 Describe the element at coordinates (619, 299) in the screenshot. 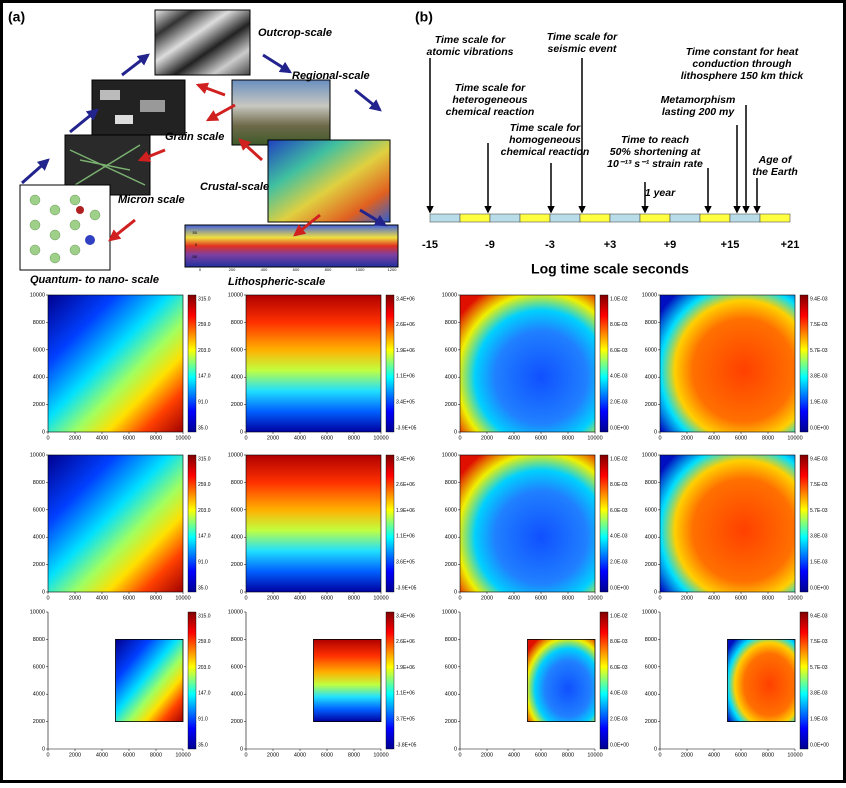

I see `colorbar-label: 1.0E-02` at that location.